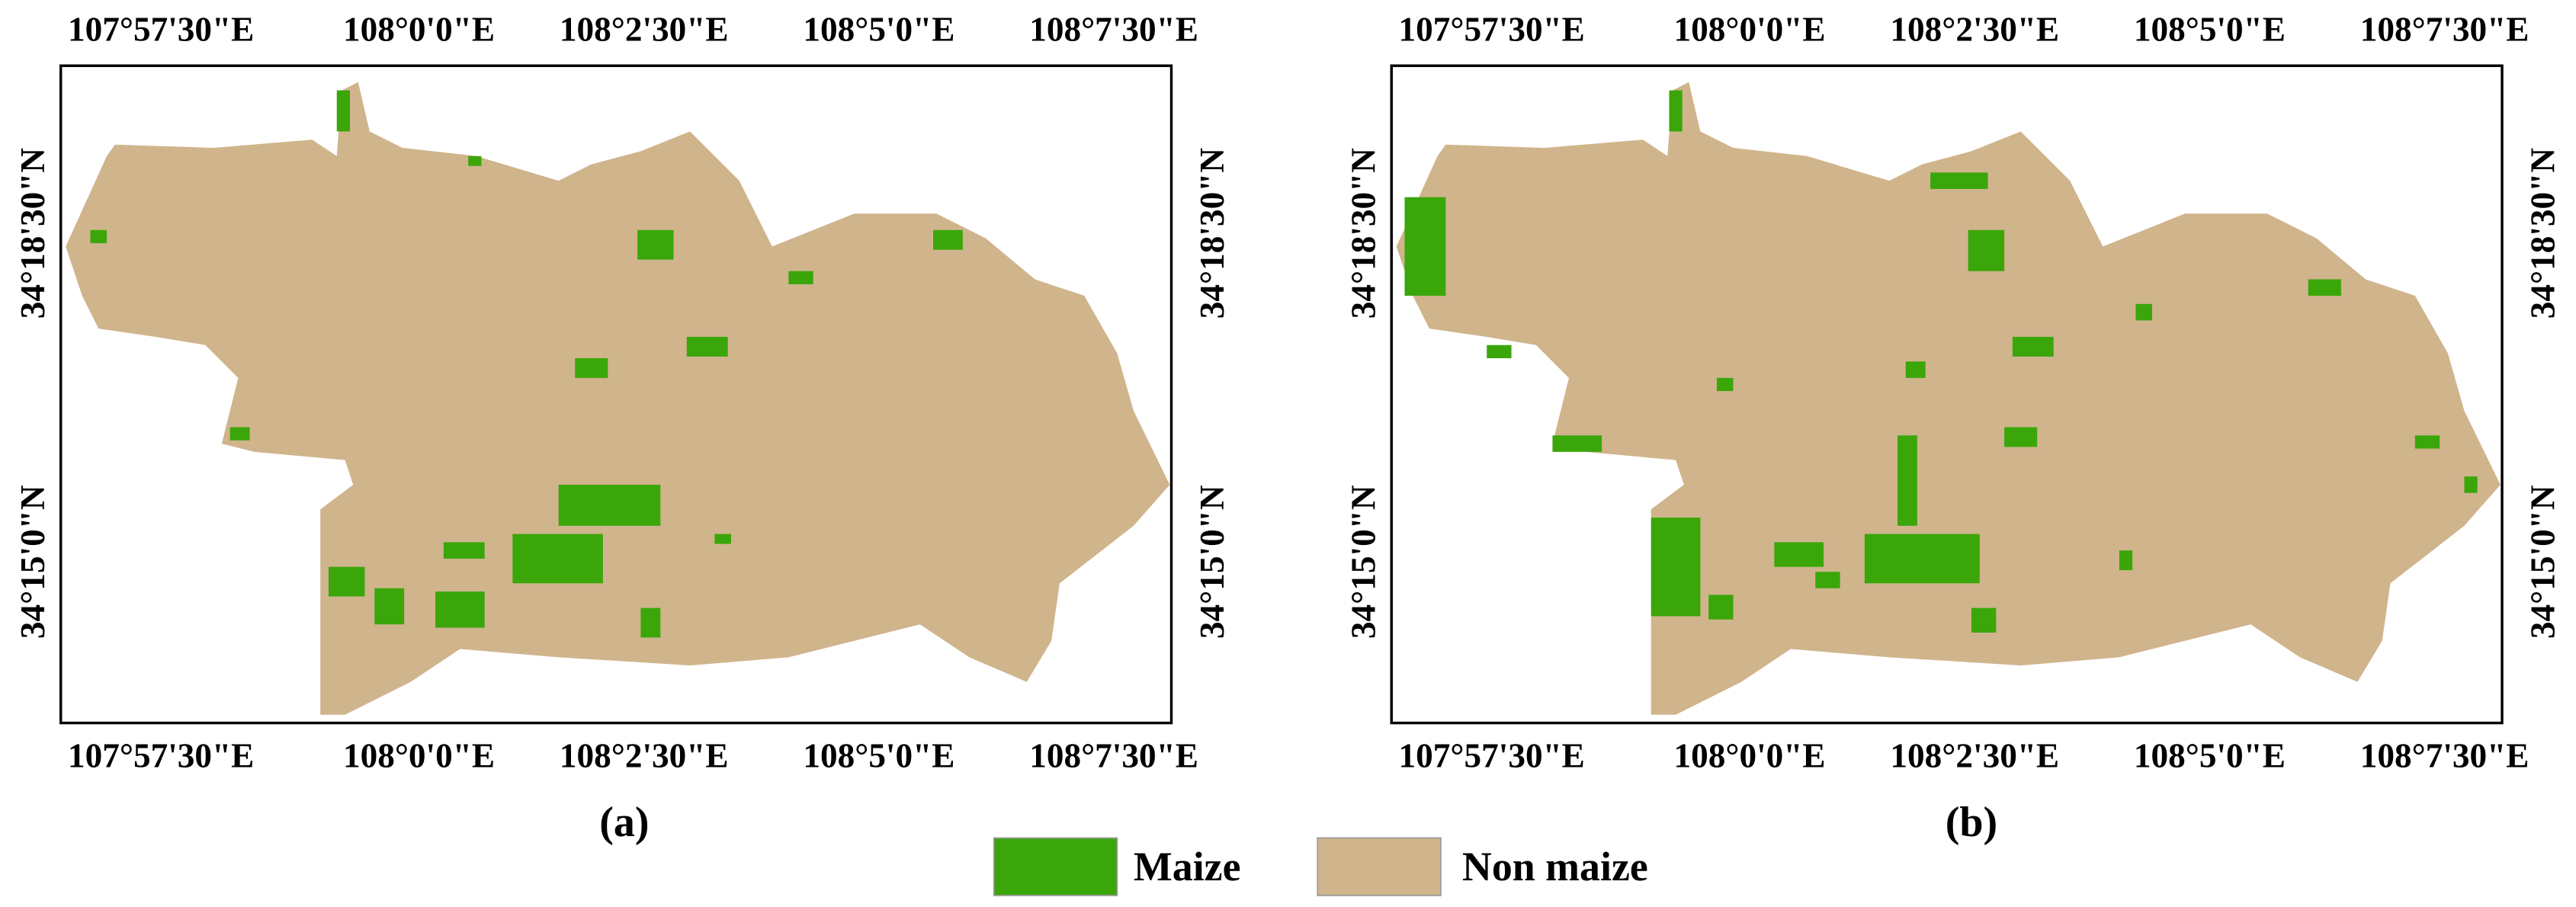 This screenshot has width=2576, height=907. Describe the element at coordinates (624, 822) in the screenshot. I see `panel-label: (a)` at that location.